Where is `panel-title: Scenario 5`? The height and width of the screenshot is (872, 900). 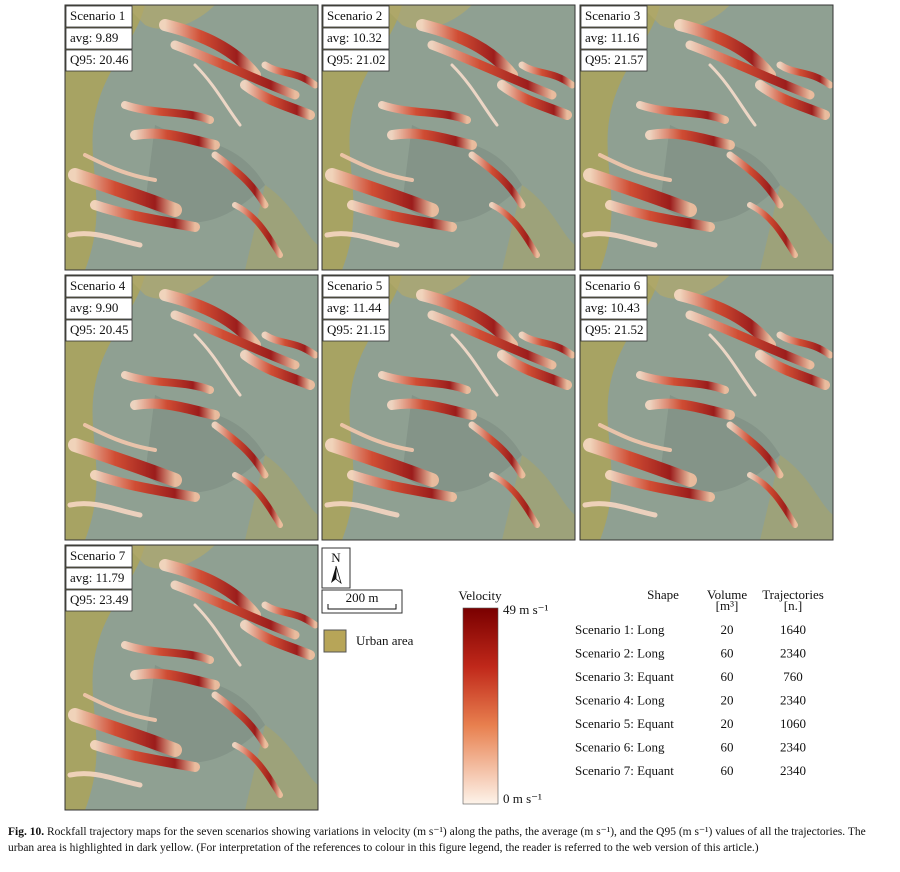
panel-title: Scenario 5 is located at coordinates (354, 285).